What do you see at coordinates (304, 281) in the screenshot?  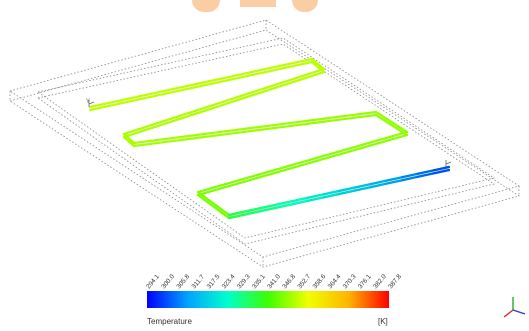 I see `colorbar-tick-label: 352.7` at bounding box center [304, 281].